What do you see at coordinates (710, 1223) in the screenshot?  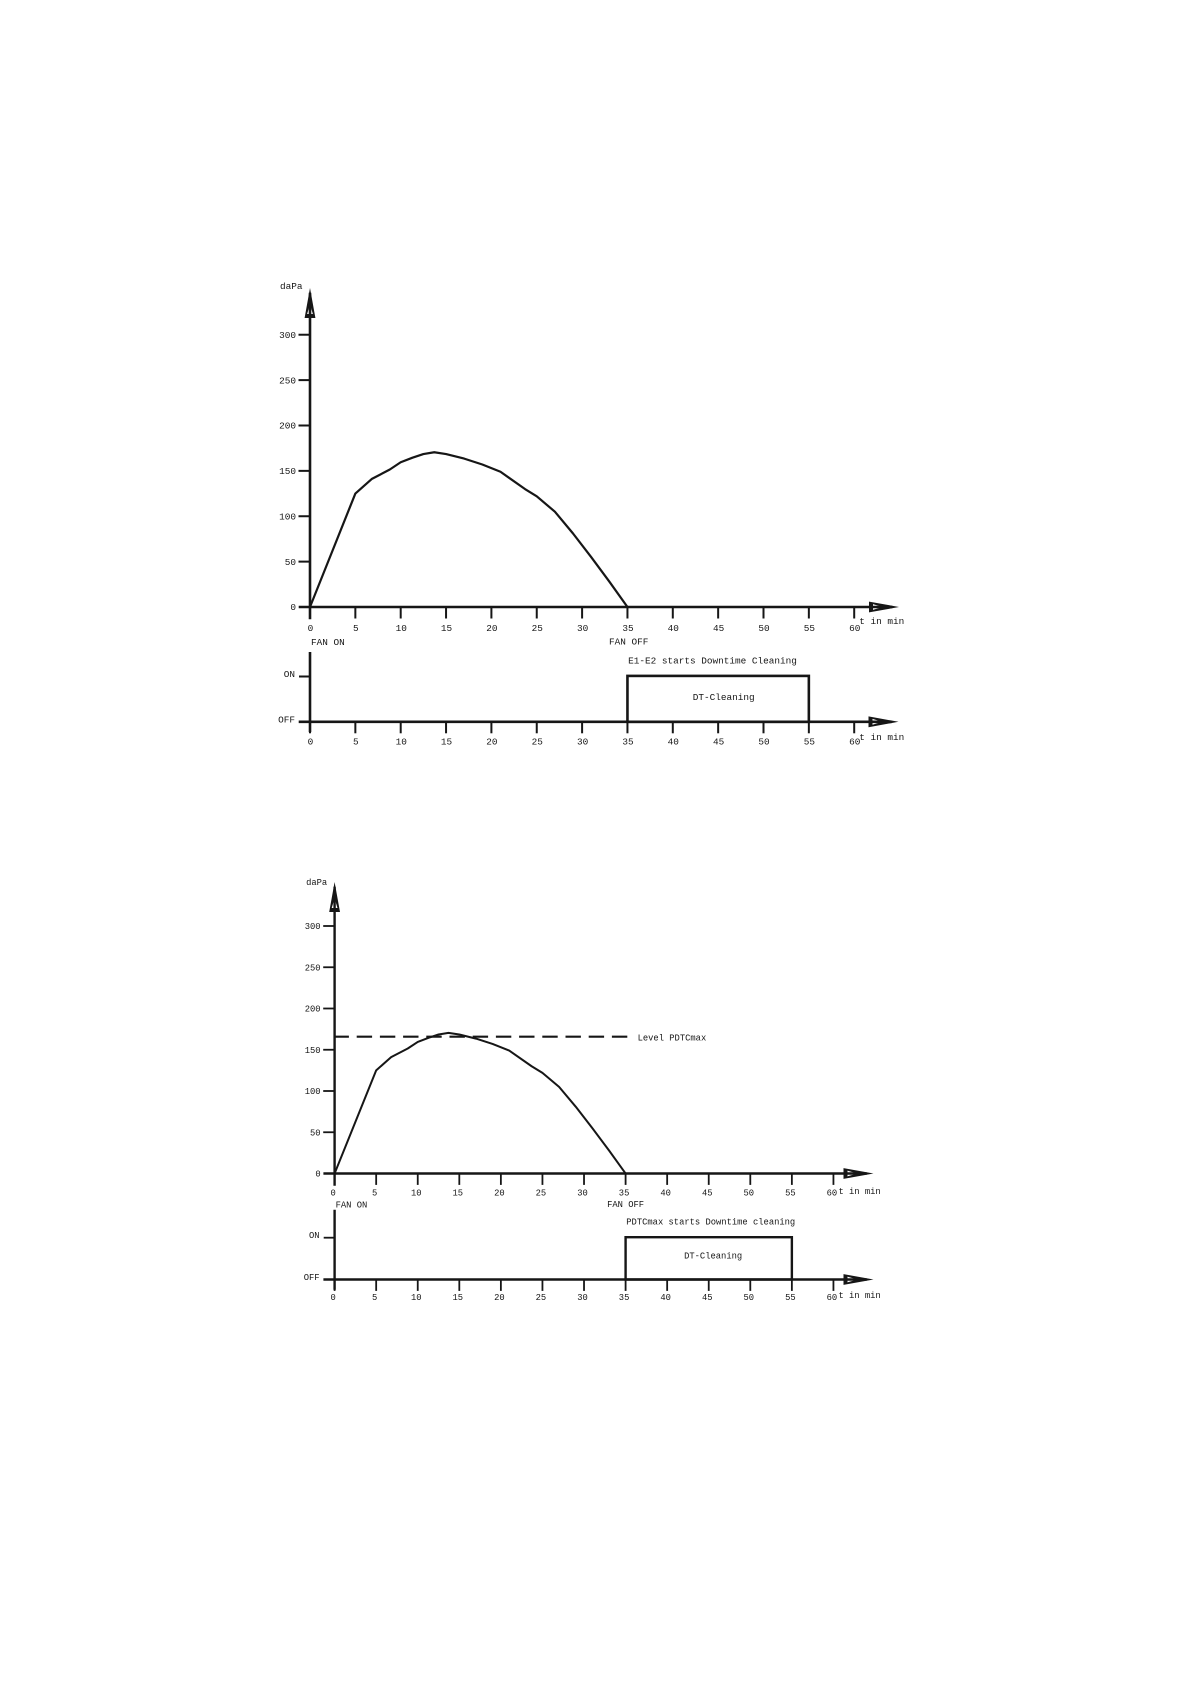 I see `svg-text:PDTCmax starts Downtime cleani: PDTCmax starts Downtime cleaning` at bounding box center [710, 1223].